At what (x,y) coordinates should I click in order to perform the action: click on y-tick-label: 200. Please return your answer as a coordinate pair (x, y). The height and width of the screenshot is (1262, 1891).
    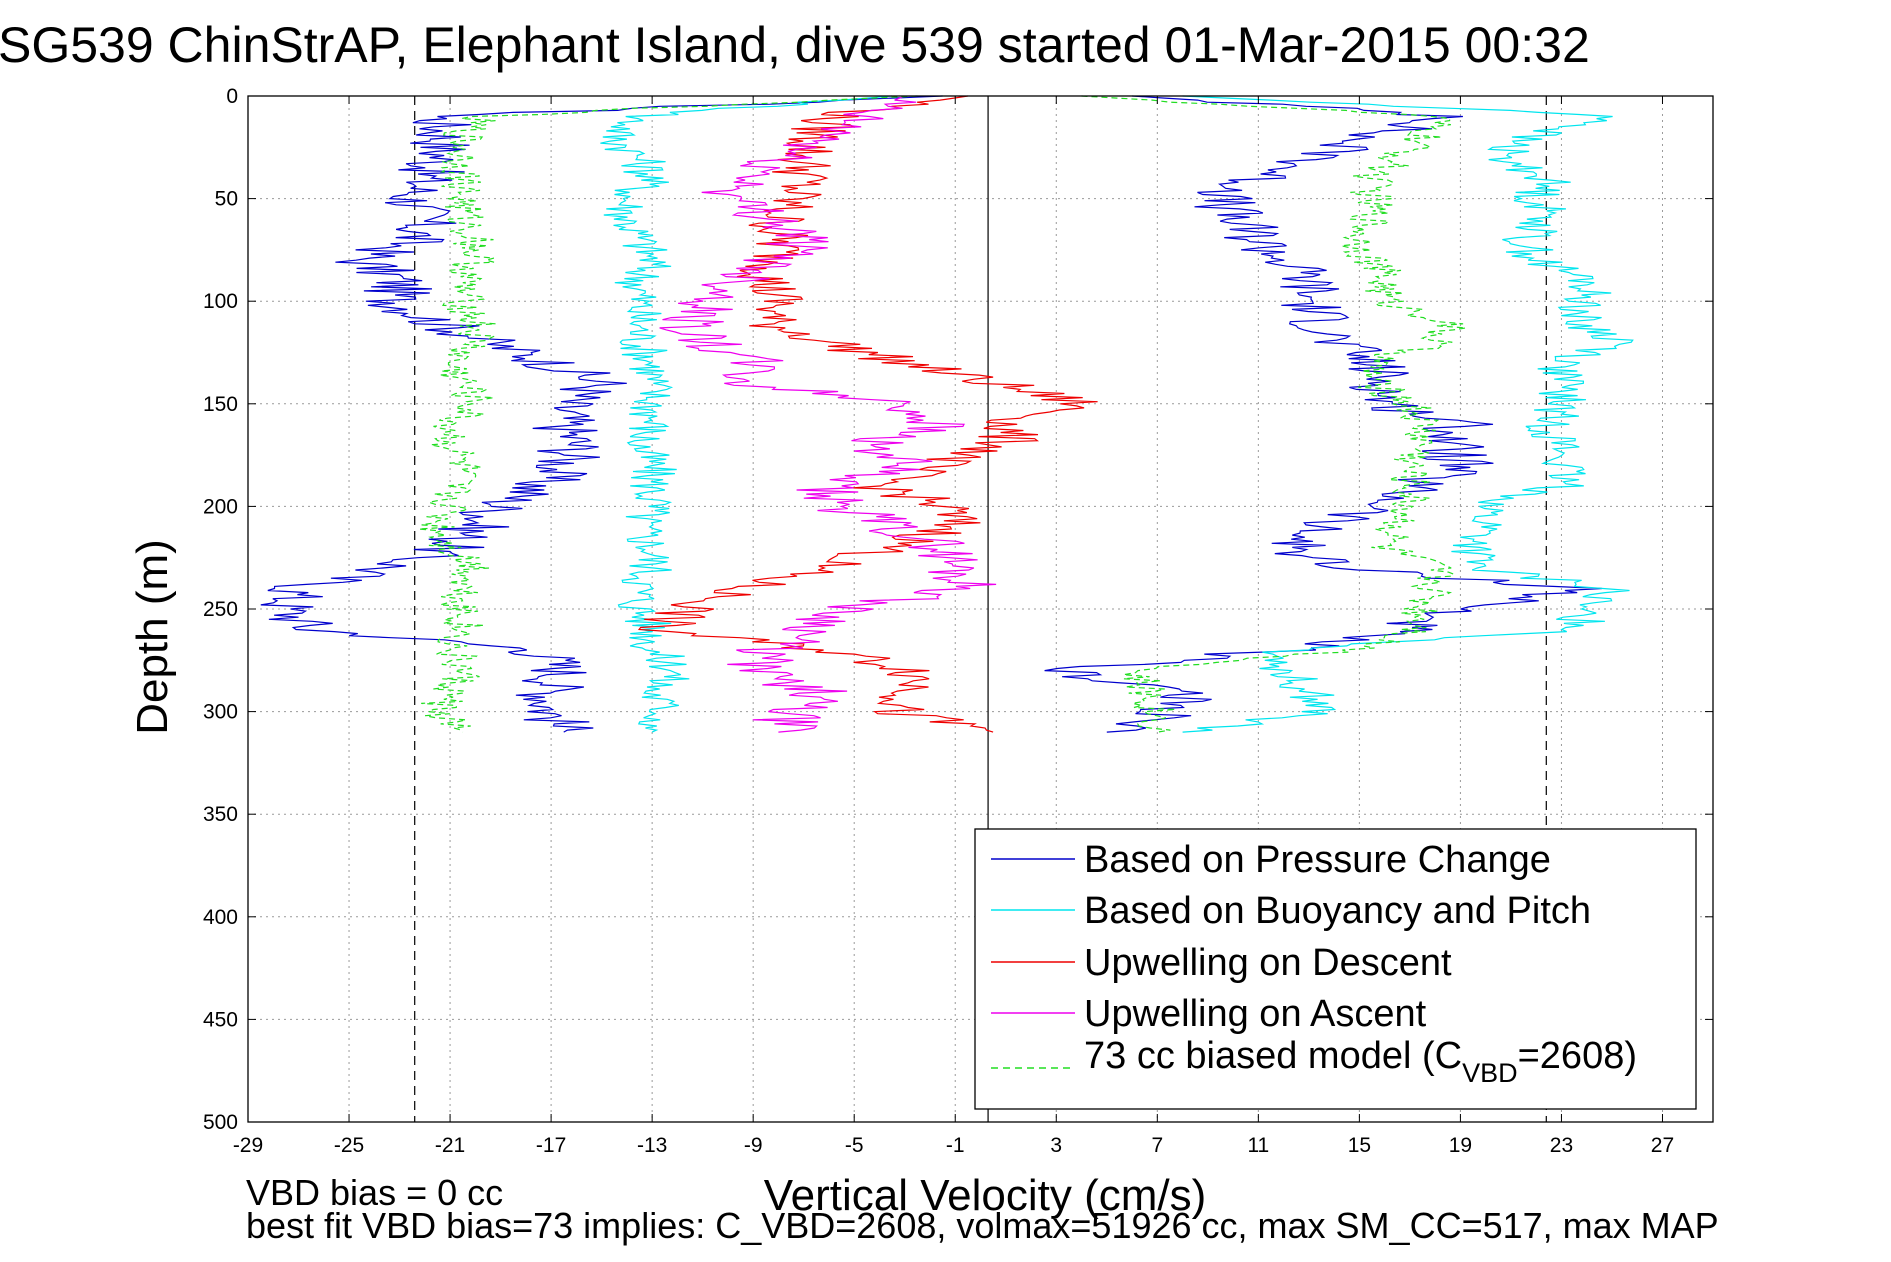
    Looking at the image, I should click on (220, 506).